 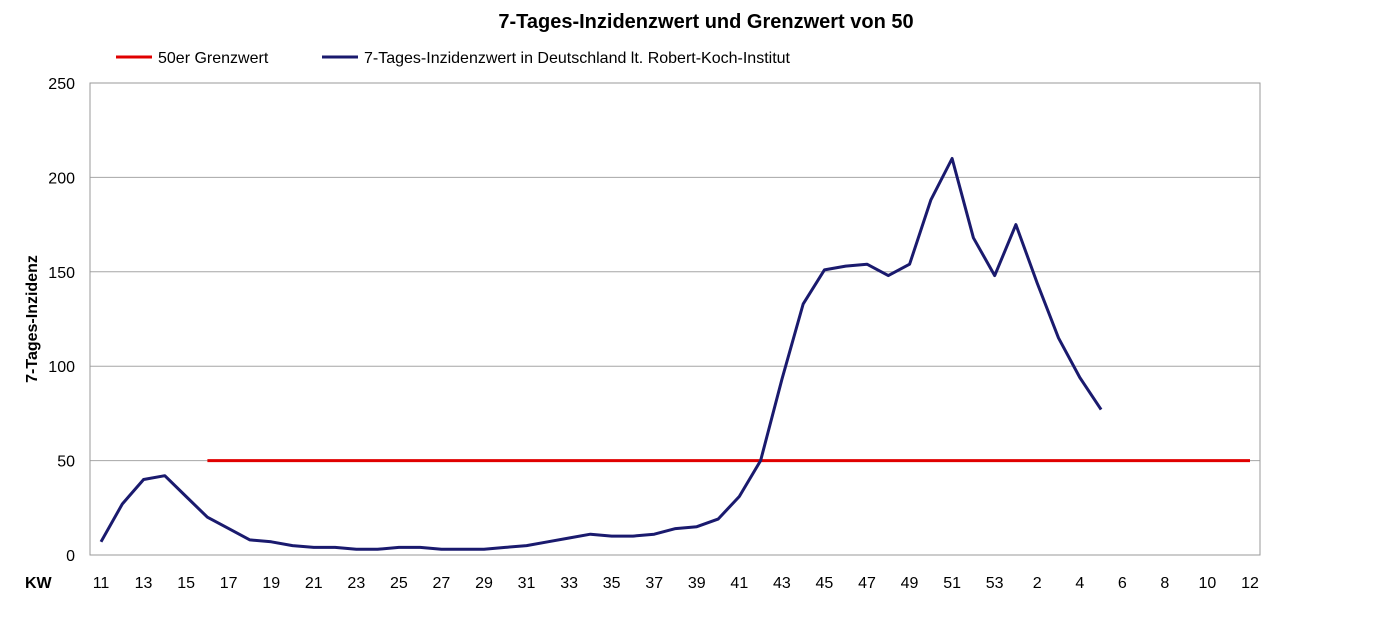 I want to click on y-tick-label: 200, so click(x=61, y=178).